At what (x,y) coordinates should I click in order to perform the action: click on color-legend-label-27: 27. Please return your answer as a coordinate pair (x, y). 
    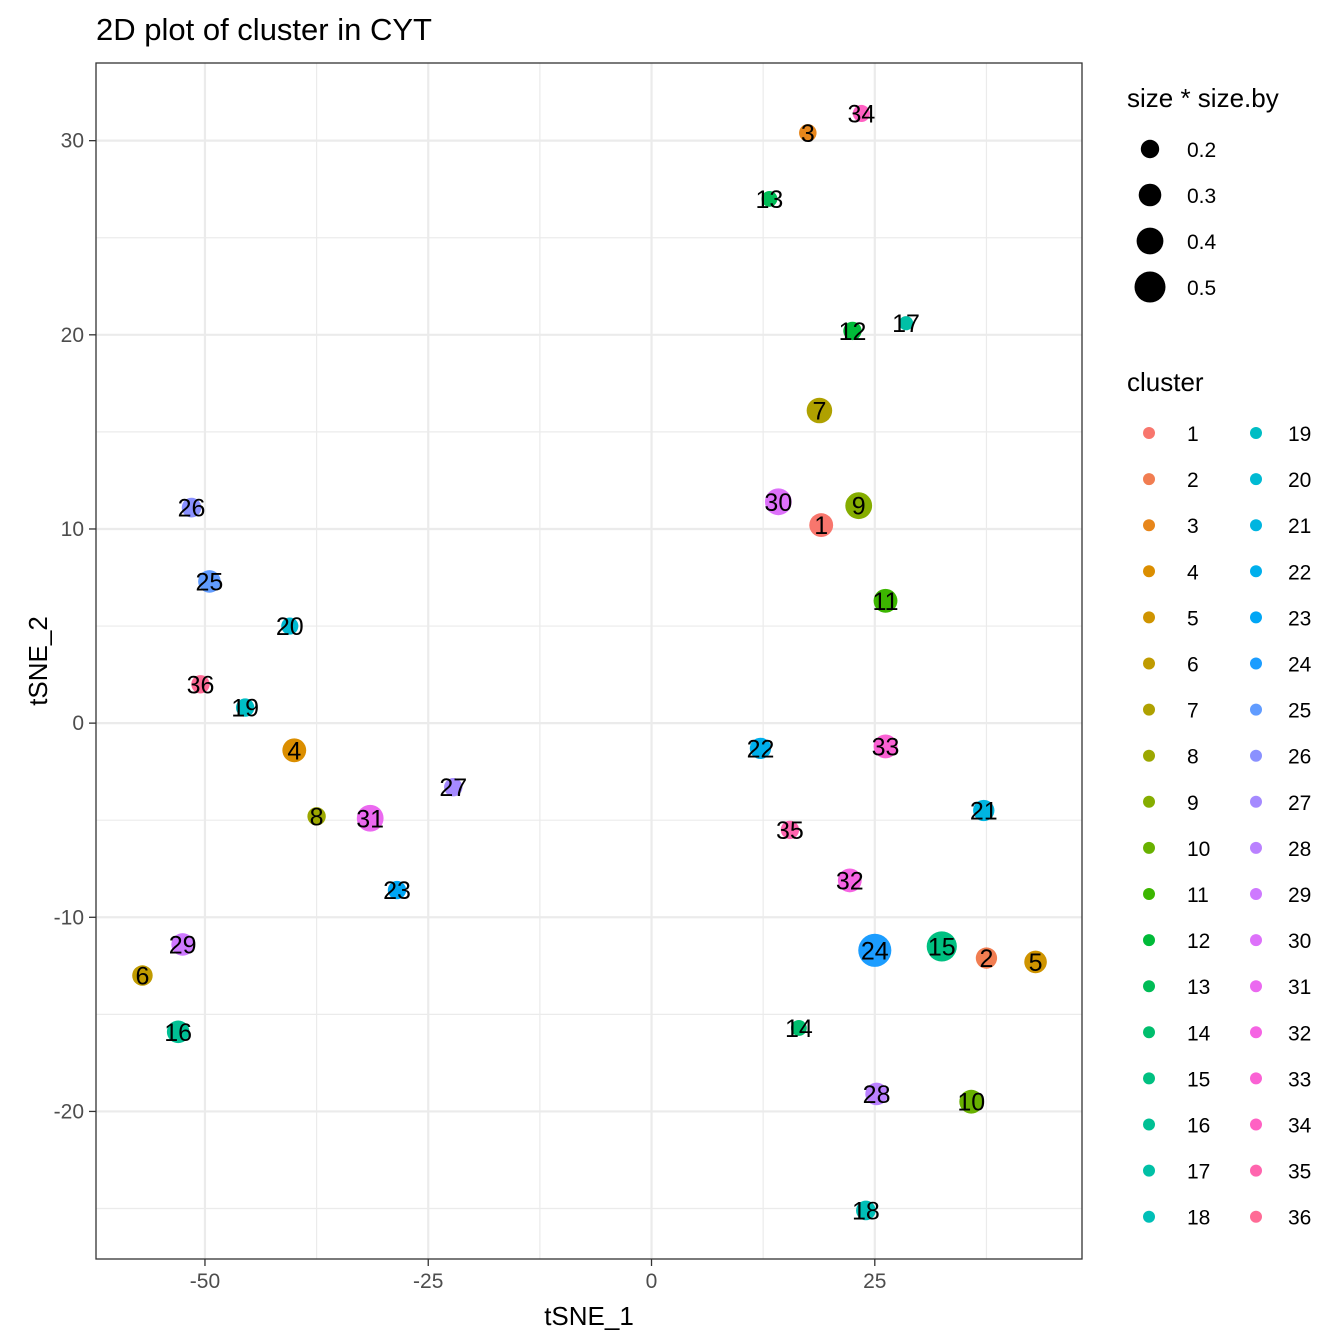
    Looking at the image, I should click on (1299, 803).